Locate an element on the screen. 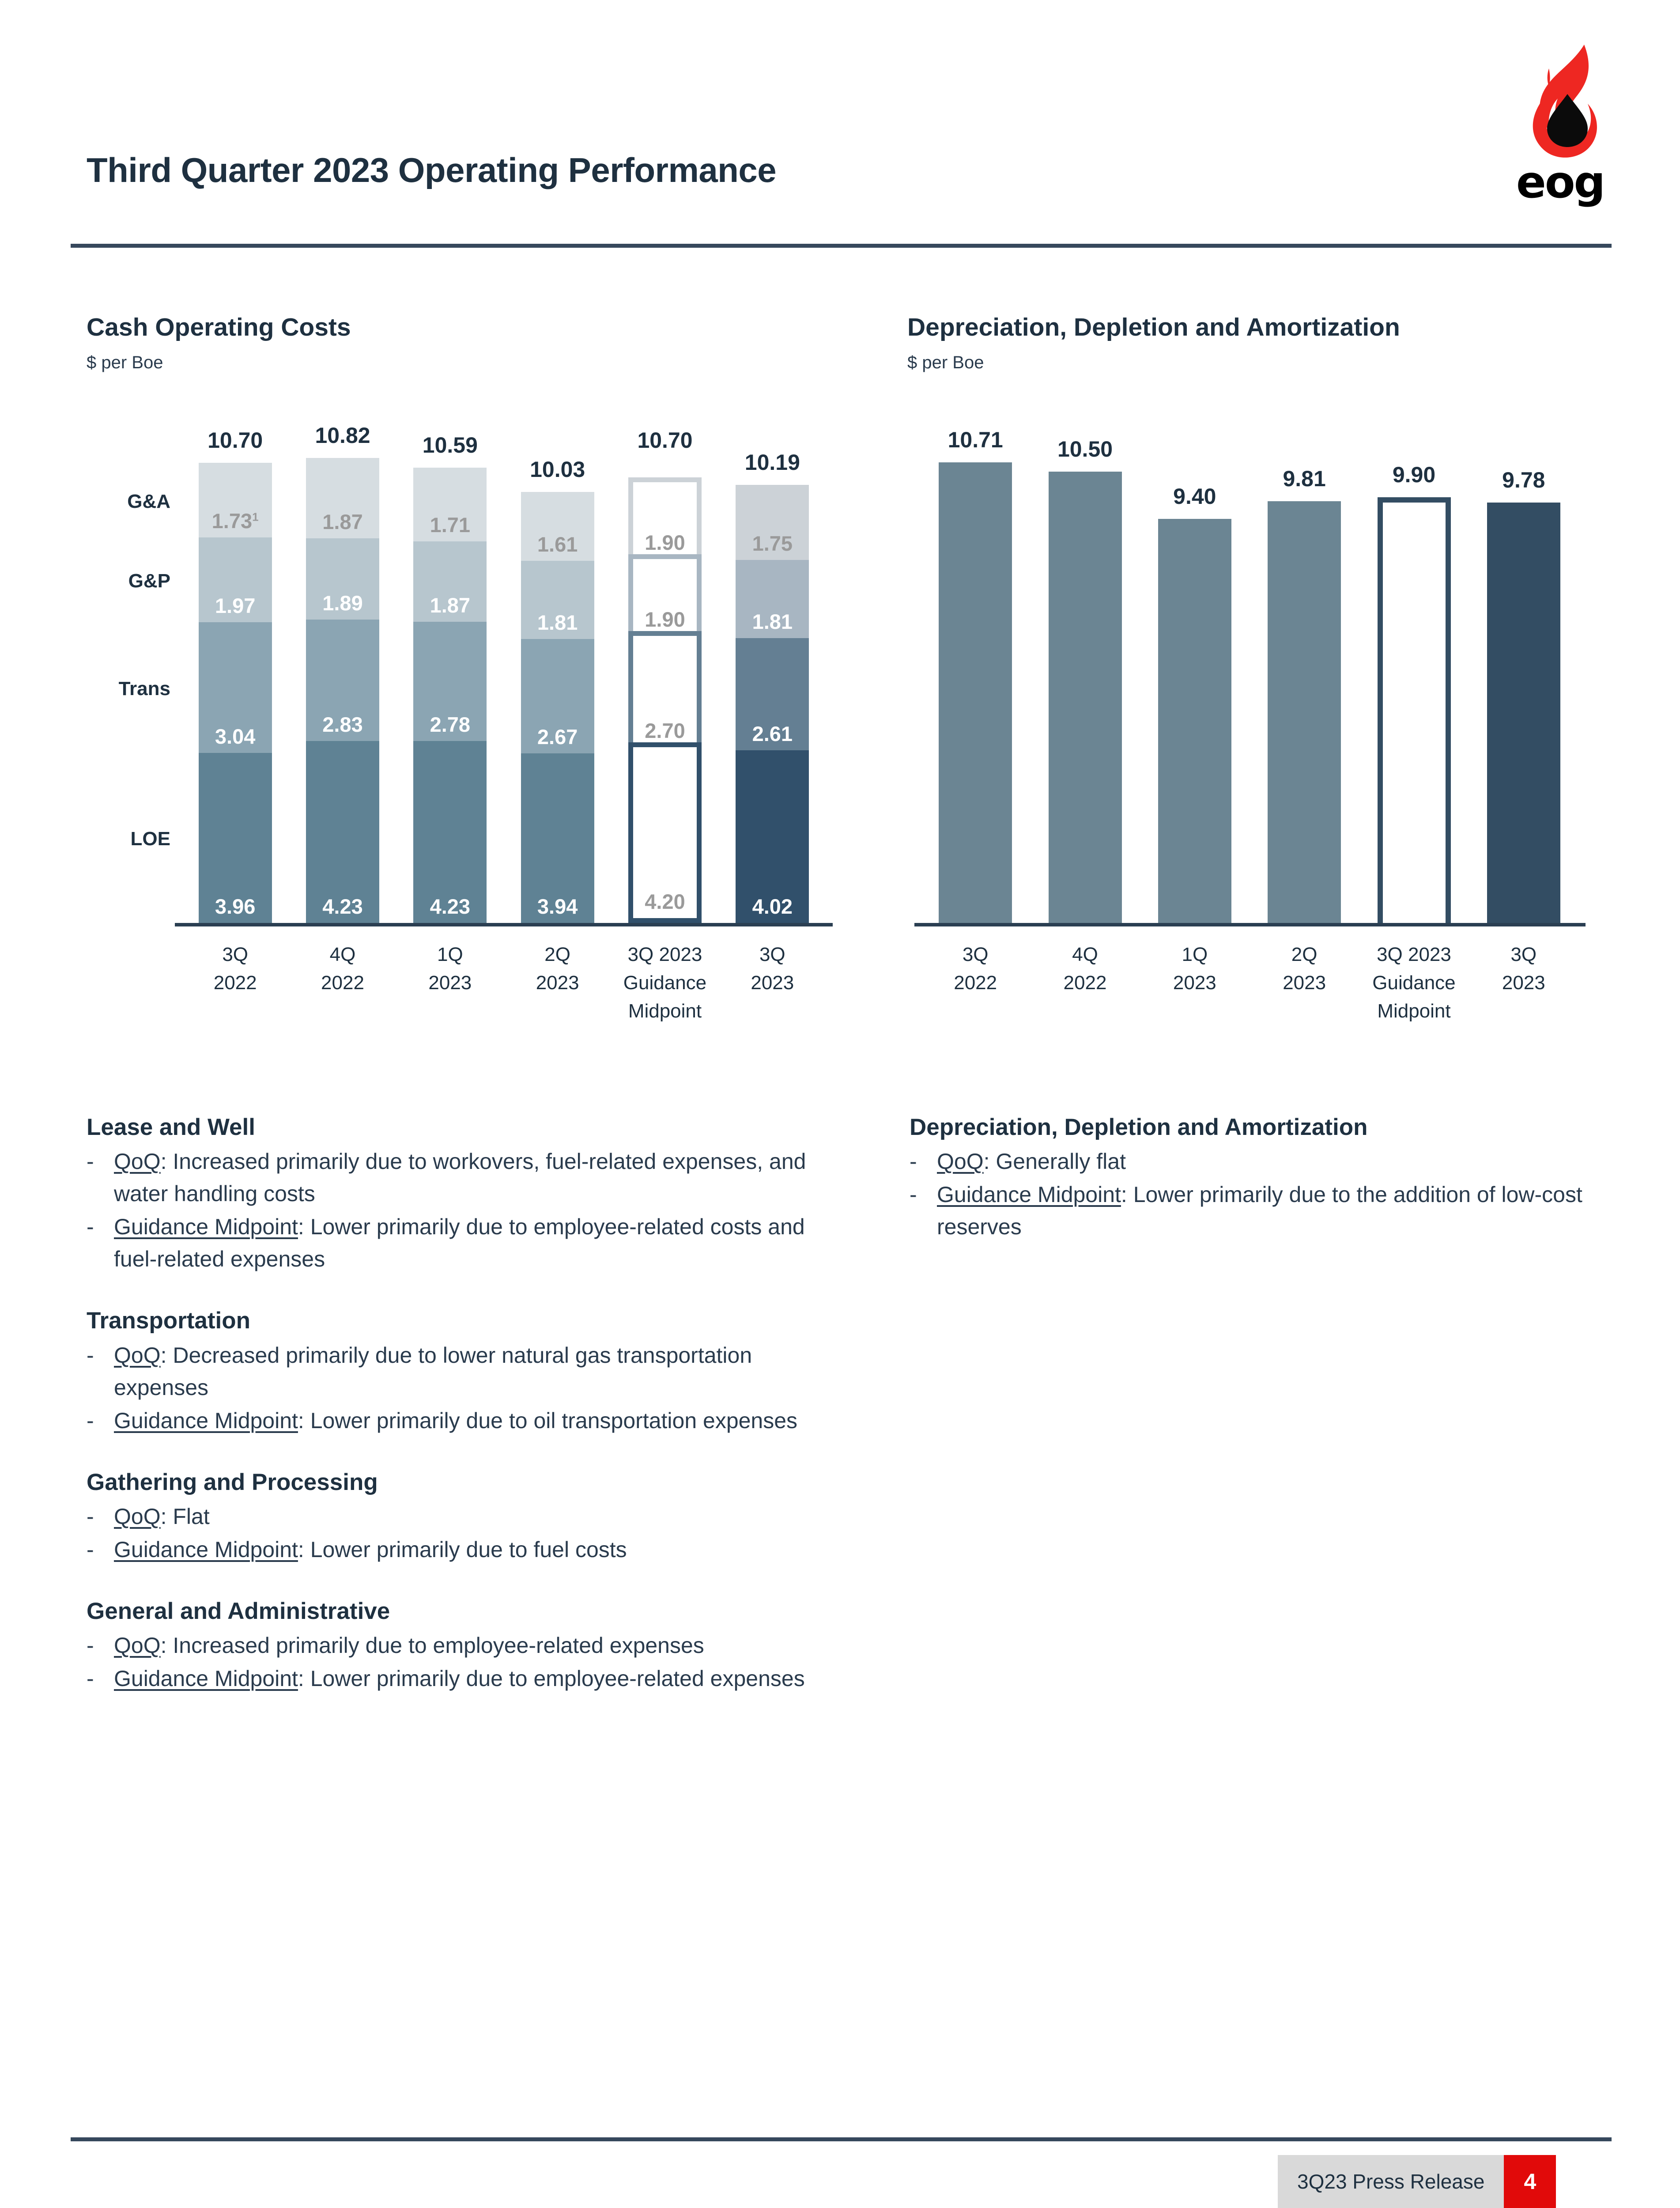 This screenshot has height=2208, width=1680. stack-segment-value: 2.78 is located at coordinates (451, 725).